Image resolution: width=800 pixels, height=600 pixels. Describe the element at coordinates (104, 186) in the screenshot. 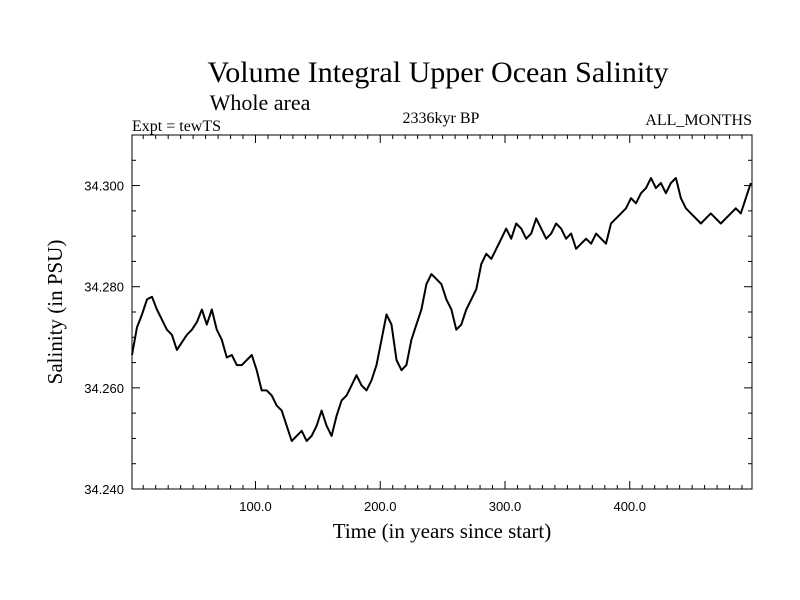

I see `y-tick-label: 34.300` at that location.